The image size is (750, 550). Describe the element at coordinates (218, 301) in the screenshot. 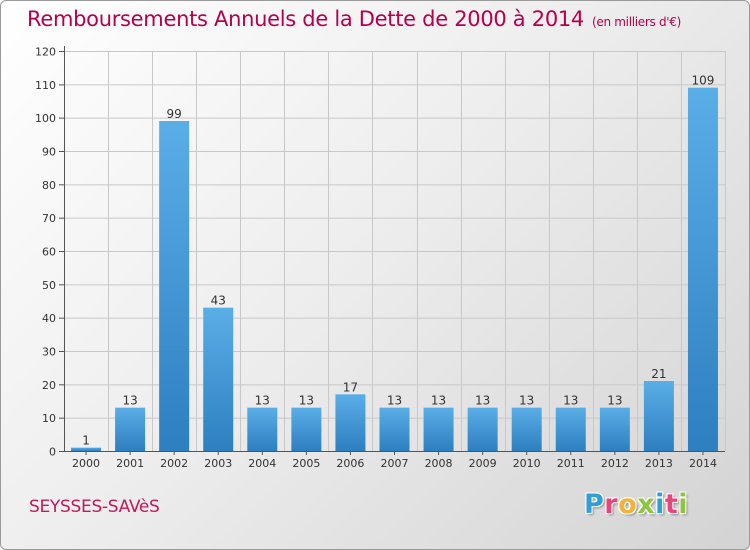

I see `data-label: 43` at that location.